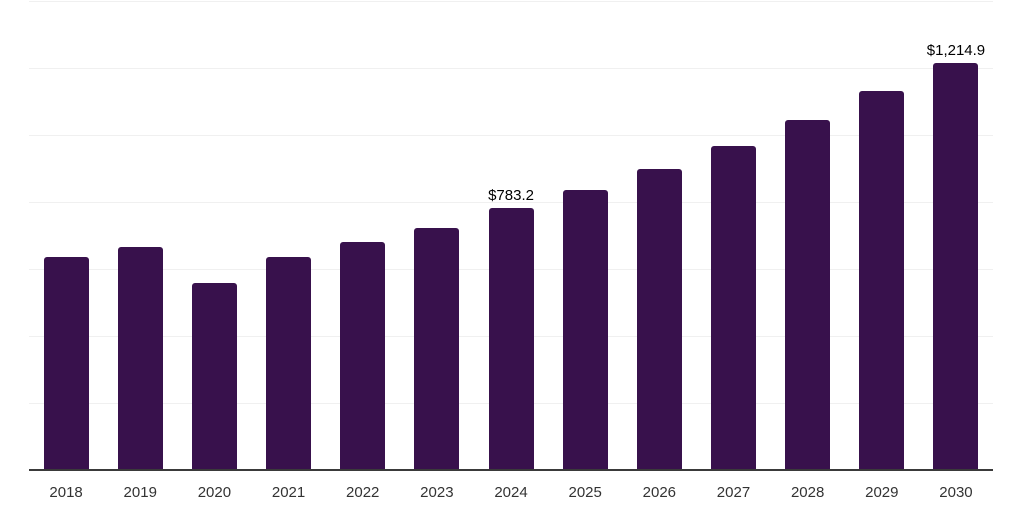 The width and height of the screenshot is (1024, 512). Describe the element at coordinates (288, 492) in the screenshot. I see `x-tick-label-2021: 2021` at that location.